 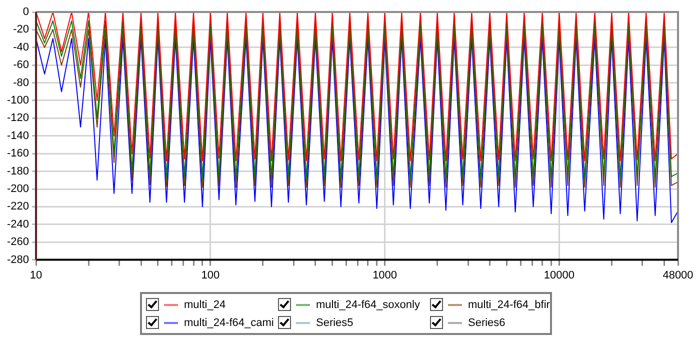 What do you see at coordinates (368, 304) in the screenshot?
I see `legend-label: multi_24-f64_soxonly` at bounding box center [368, 304].